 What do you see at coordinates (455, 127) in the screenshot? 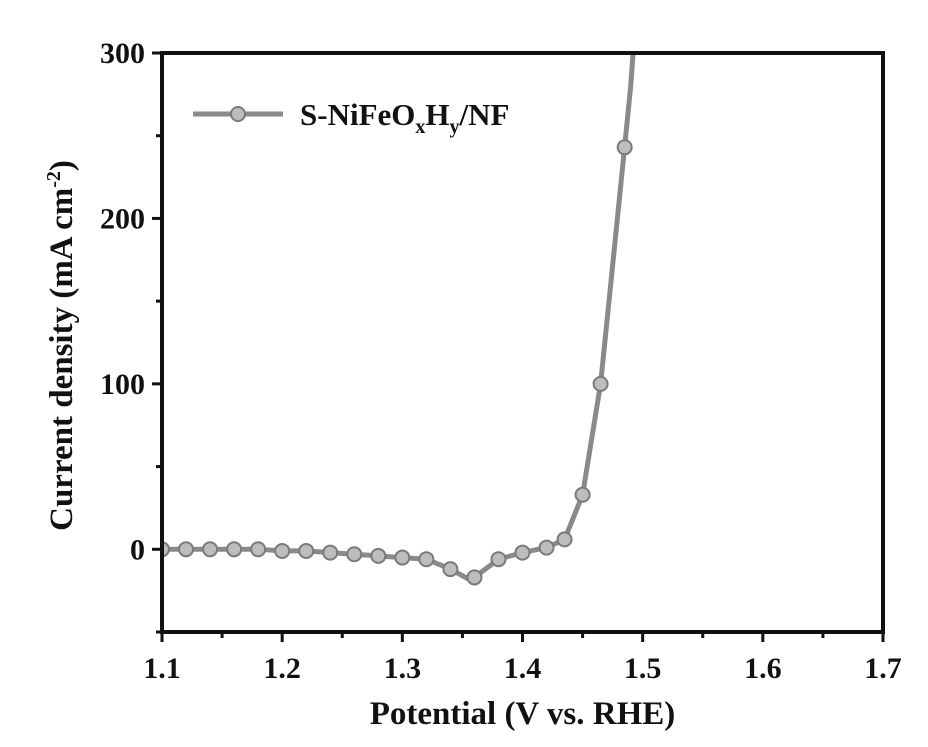
I see `legend-label-subscript: y` at bounding box center [455, 127].